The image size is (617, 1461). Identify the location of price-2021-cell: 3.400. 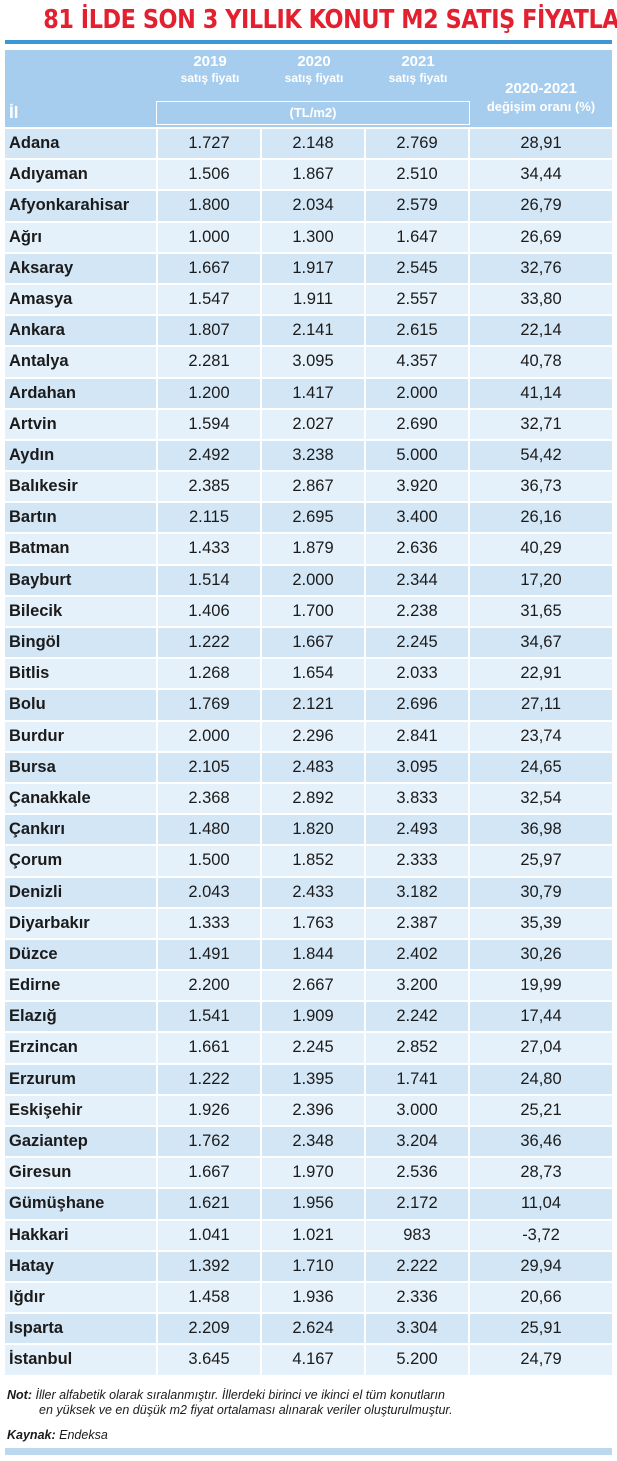
(416, 518).